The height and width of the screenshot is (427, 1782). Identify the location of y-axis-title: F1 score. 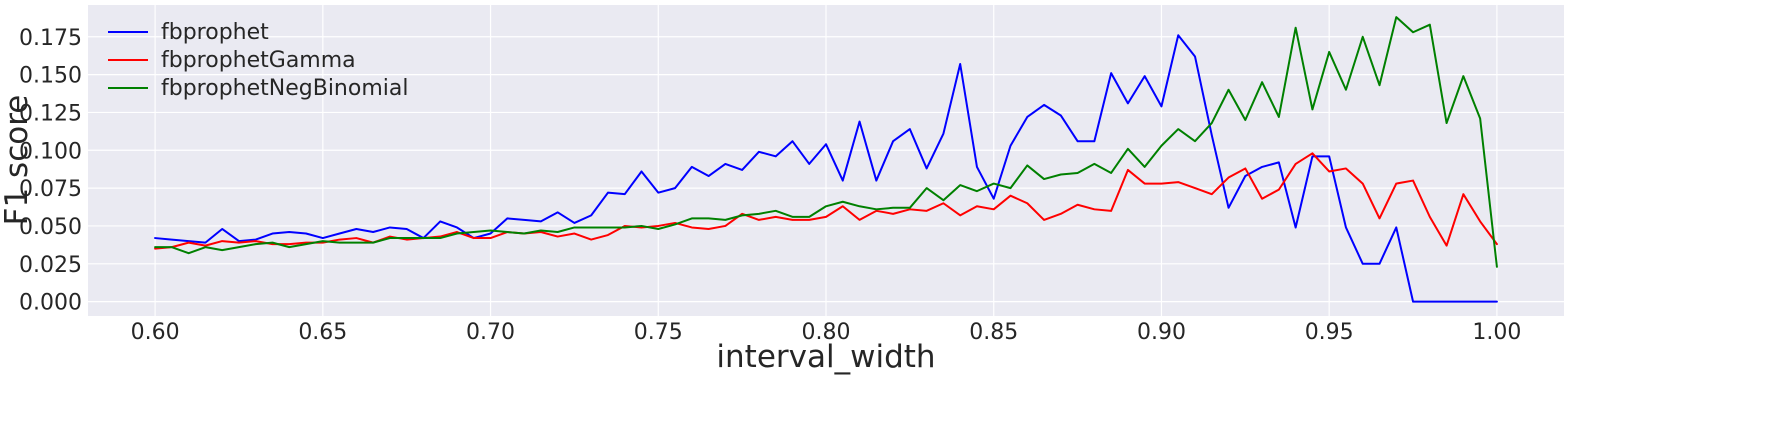
(17, 160).